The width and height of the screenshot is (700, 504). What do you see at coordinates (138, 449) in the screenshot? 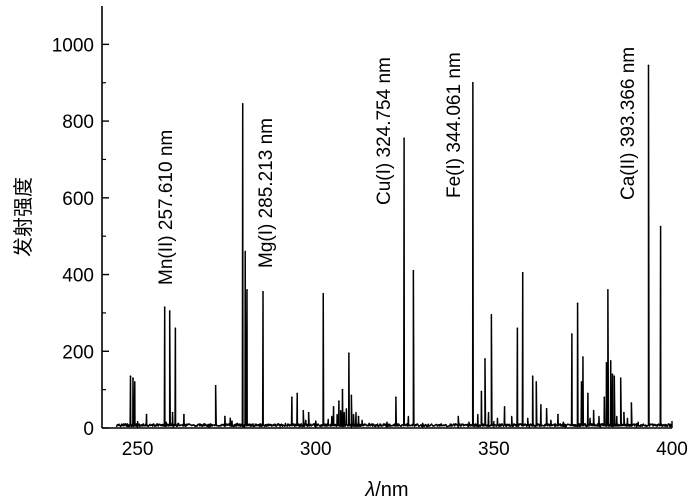
I see `x-tick-label: 250` at bounding box center [138, 449].